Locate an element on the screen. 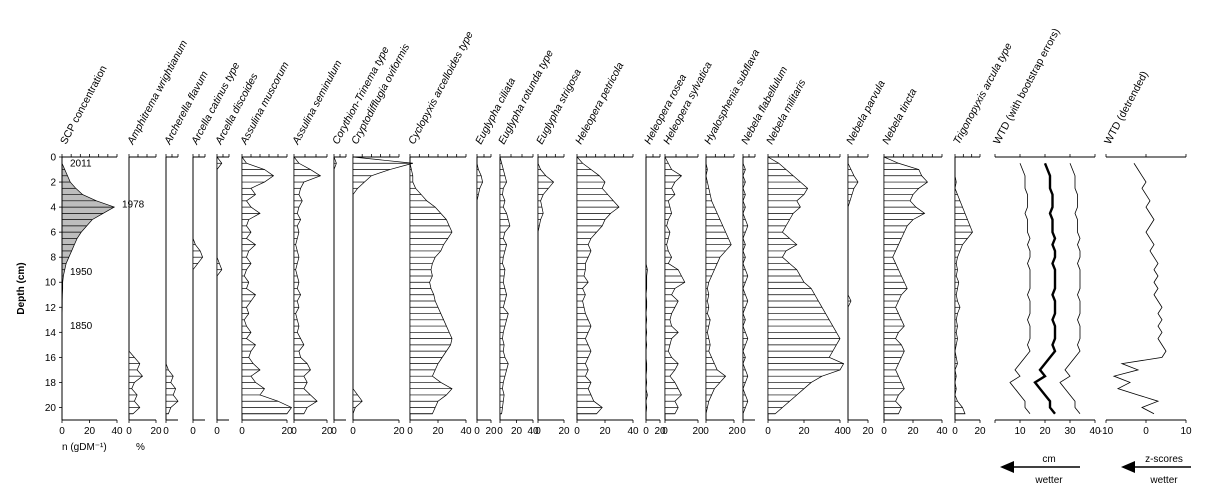 This screenshot has height=499, width=1212. wtd-tick-label: 10 is located at coordinates (1020, 431).